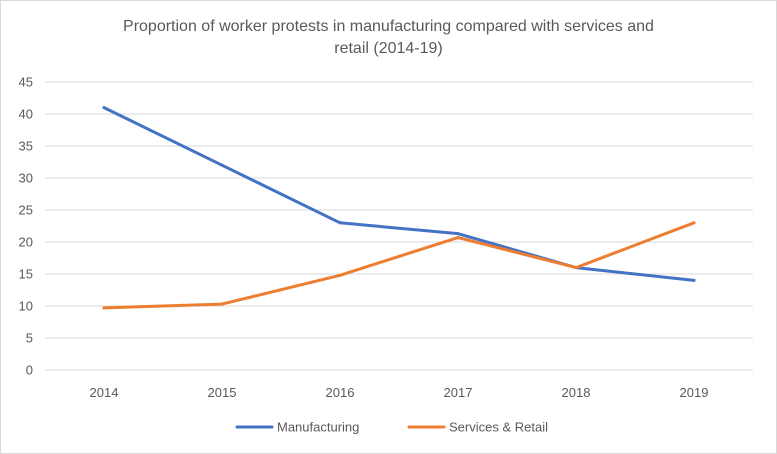 The width and height of the screenshot is (777, 454). Describe the element at coordinates (26, 178) in the screenshot. I see `y-tick-label: 30` at that location.